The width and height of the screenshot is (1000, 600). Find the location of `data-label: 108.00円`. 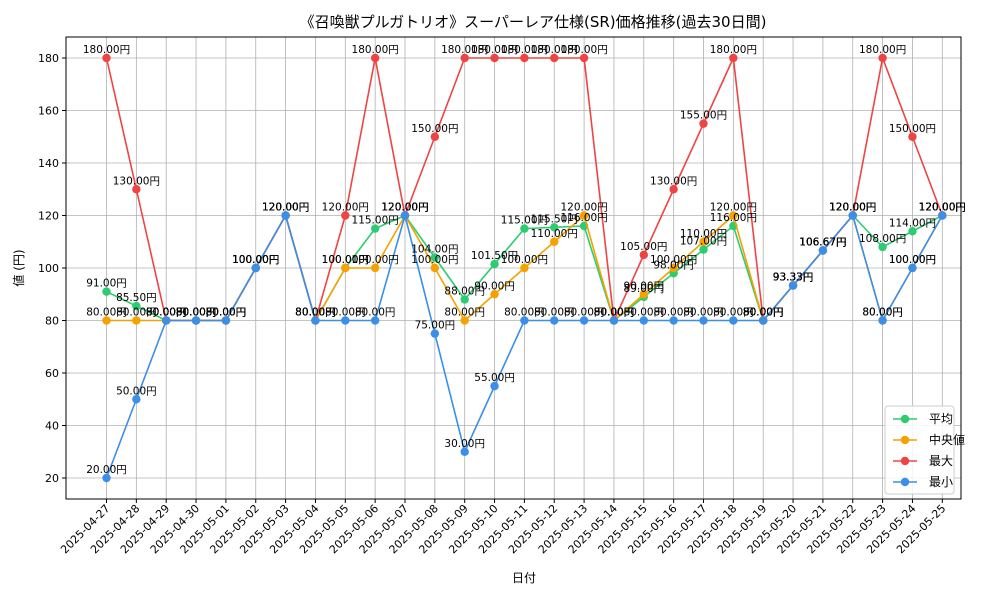

data-label: 108.00円 is located at coordinates (882, 239).